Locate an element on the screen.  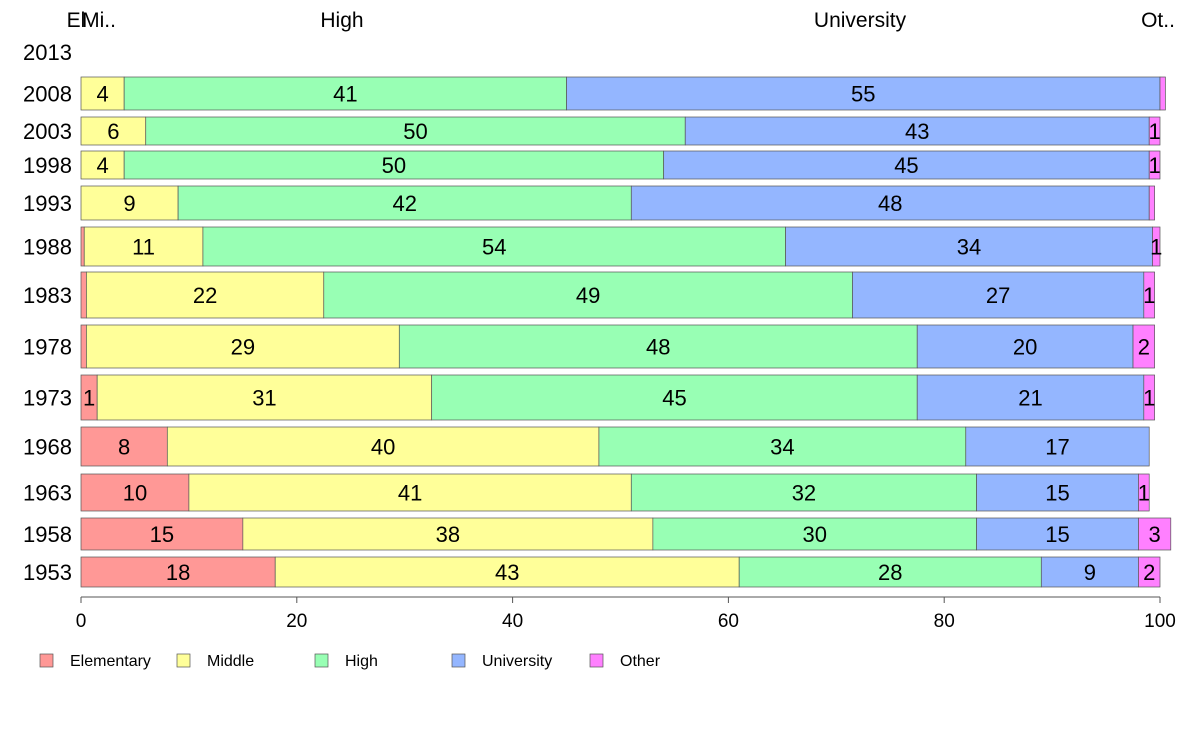
data-label: 22 is located at coordinates (205, 295).